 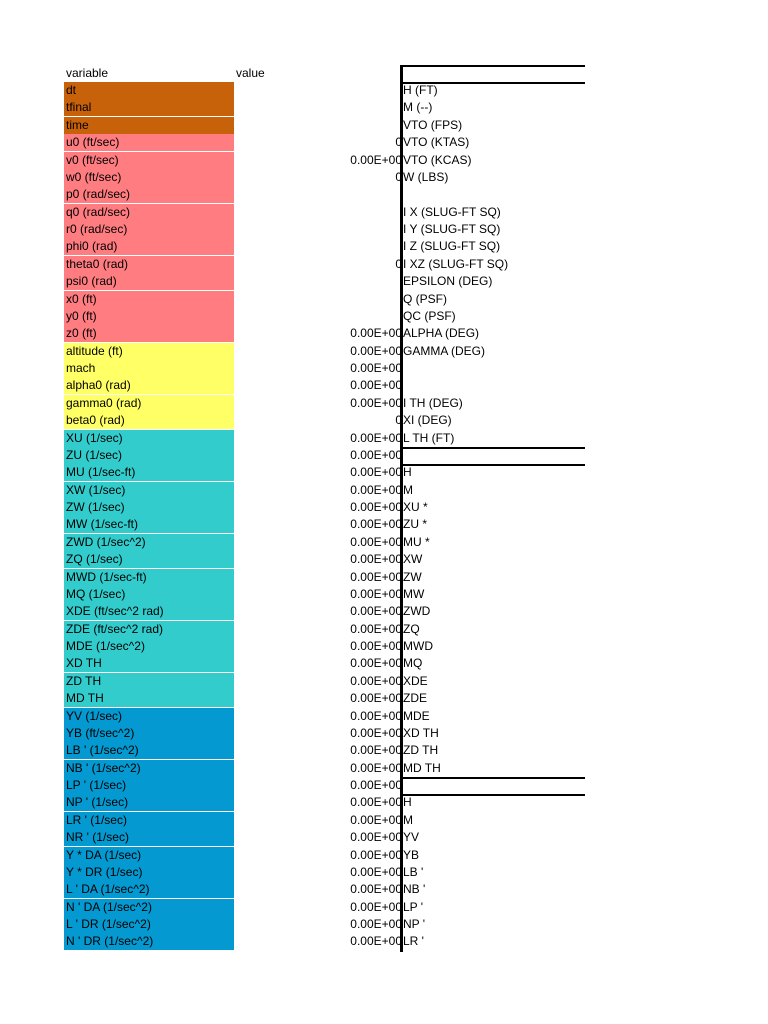 What do you see at coordinates (149, 699) in the screenshot?
I see `variable-cell: MD TH` at bounding box center [149, 699].